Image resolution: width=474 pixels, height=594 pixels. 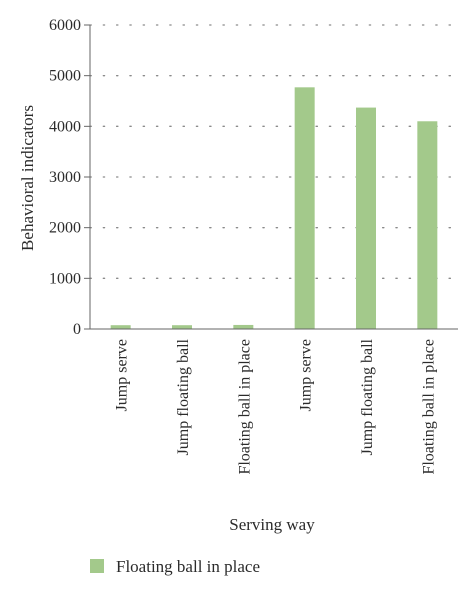 I want to click on y-tick-label: 3000, so click(x=65, y=177).